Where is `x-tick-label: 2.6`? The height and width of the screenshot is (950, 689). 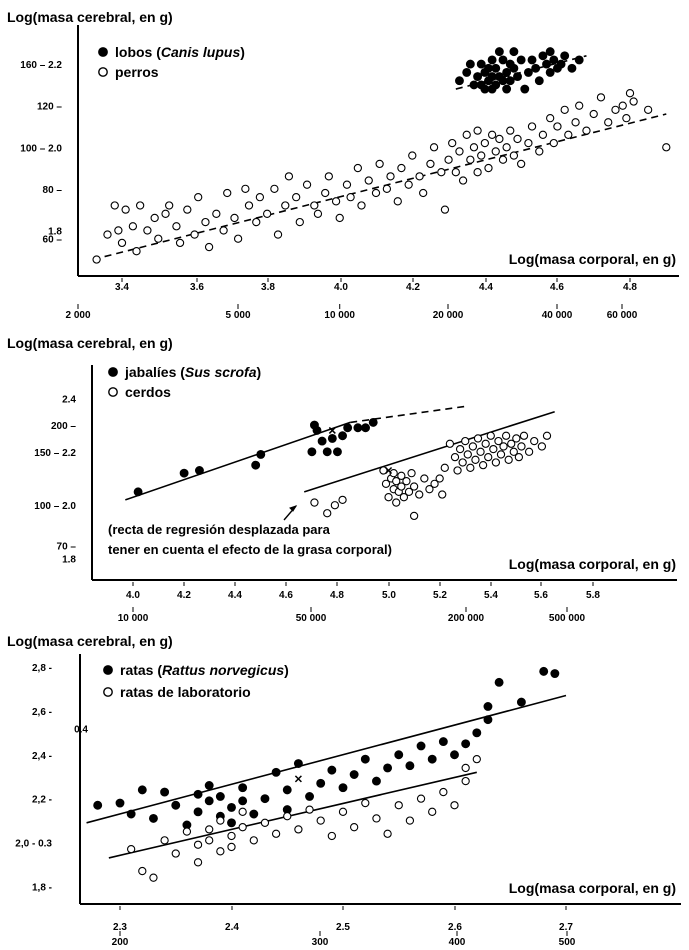 x-tick-label: 2.6 is located at coordinates (455, 927).